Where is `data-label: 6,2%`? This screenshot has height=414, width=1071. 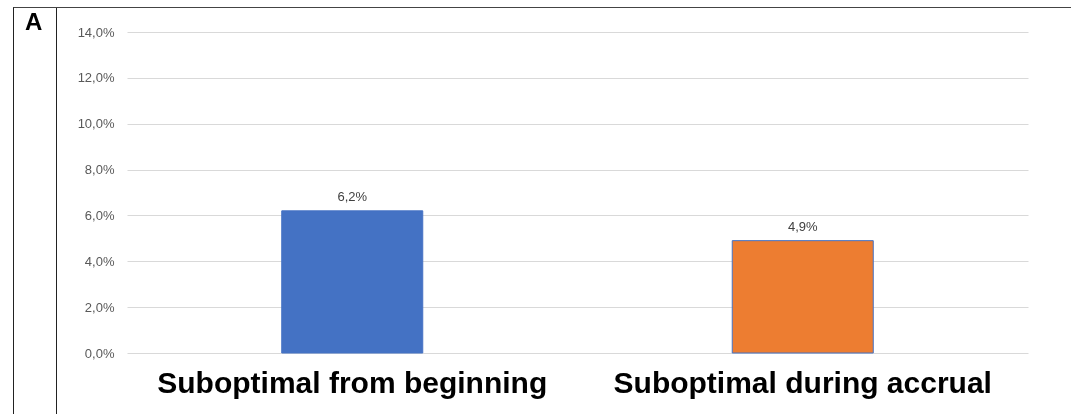 data-label: 6,2% is located at coordinates (352, 196).